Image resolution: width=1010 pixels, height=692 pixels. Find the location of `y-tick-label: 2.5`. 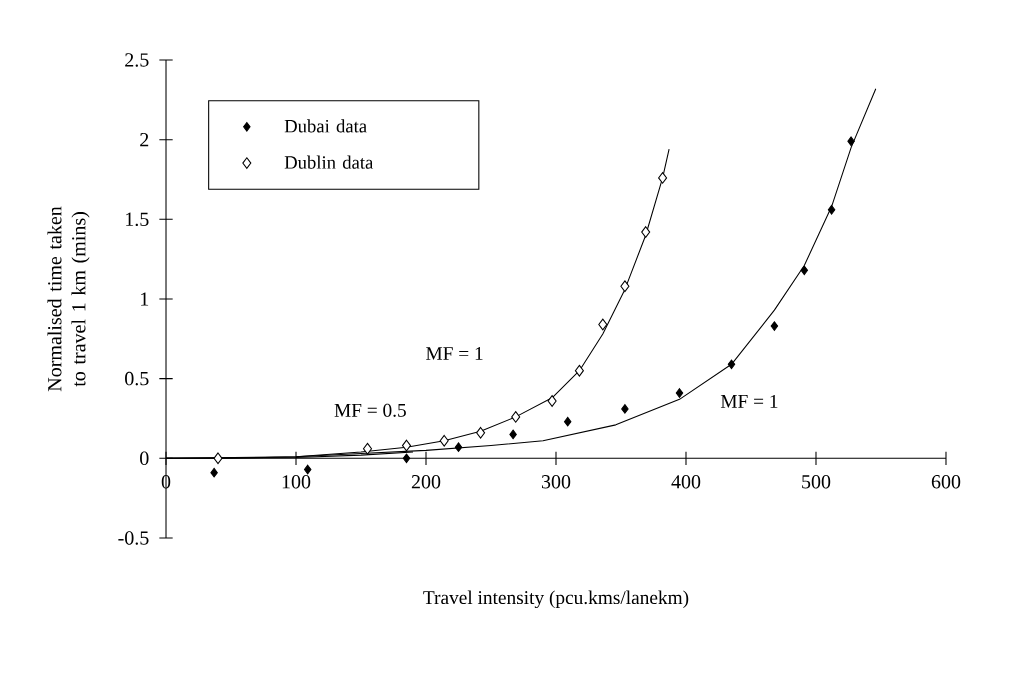

y-tick-label: 2.5 is located at coordinates (137, 60).